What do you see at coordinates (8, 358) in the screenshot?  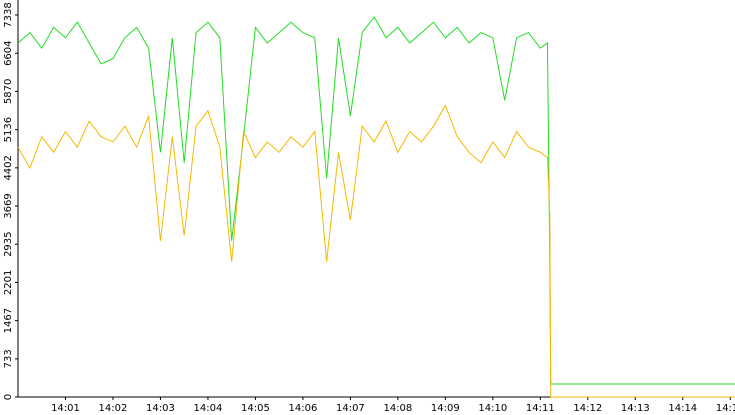 I see `y-tick-label: 733` at bounding box center [8, 358].